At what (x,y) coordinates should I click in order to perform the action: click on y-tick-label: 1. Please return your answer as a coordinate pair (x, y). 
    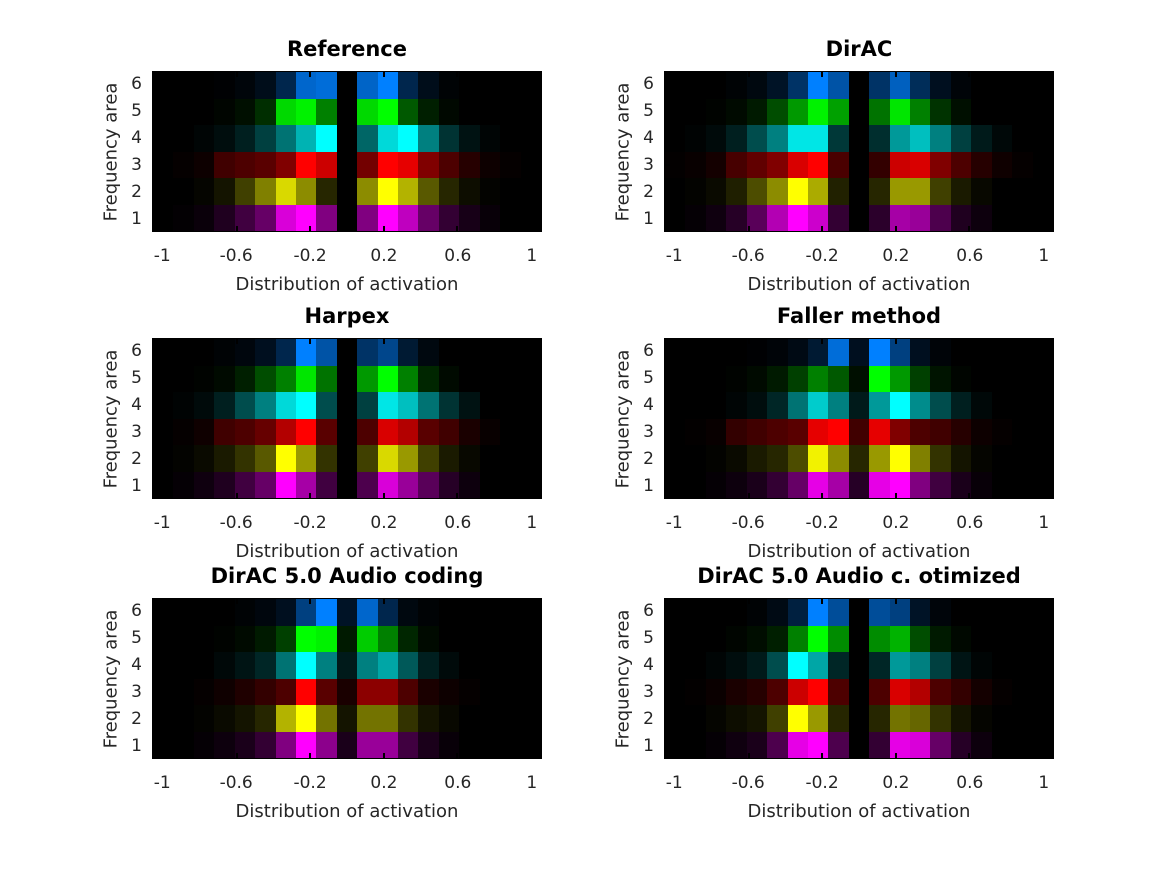
    Looking at the image, I should click on (648, 218).